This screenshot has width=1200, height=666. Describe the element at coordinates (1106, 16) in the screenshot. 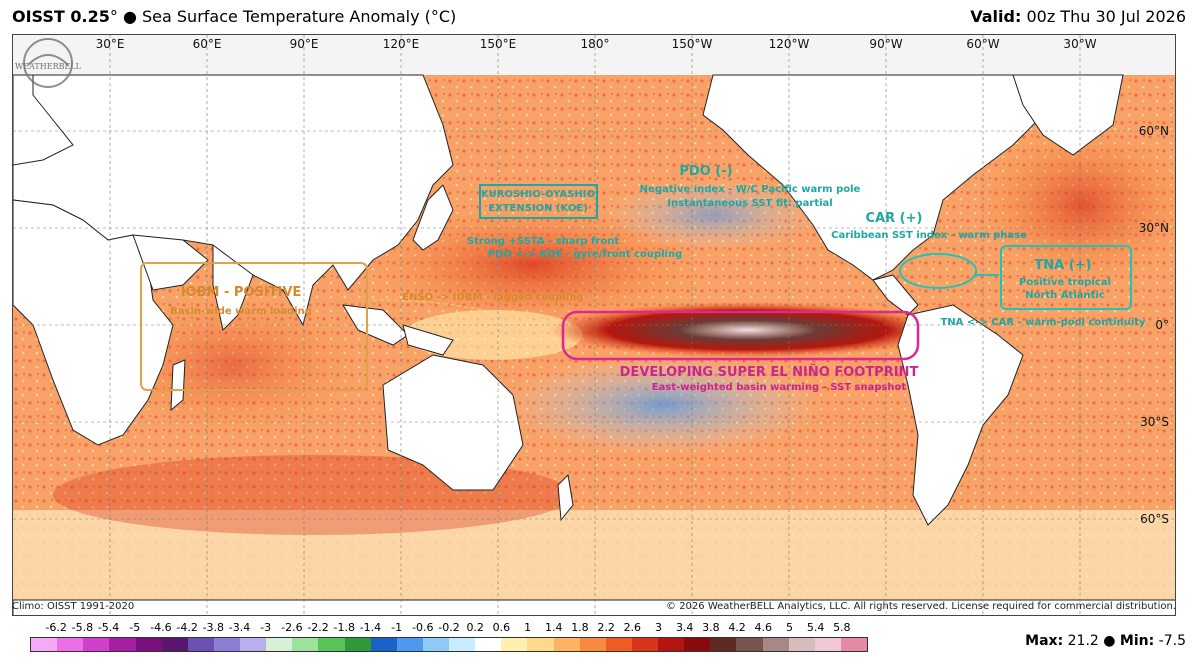

I see `valid-value: 00z Thu 30 Jul 2026` at that location.